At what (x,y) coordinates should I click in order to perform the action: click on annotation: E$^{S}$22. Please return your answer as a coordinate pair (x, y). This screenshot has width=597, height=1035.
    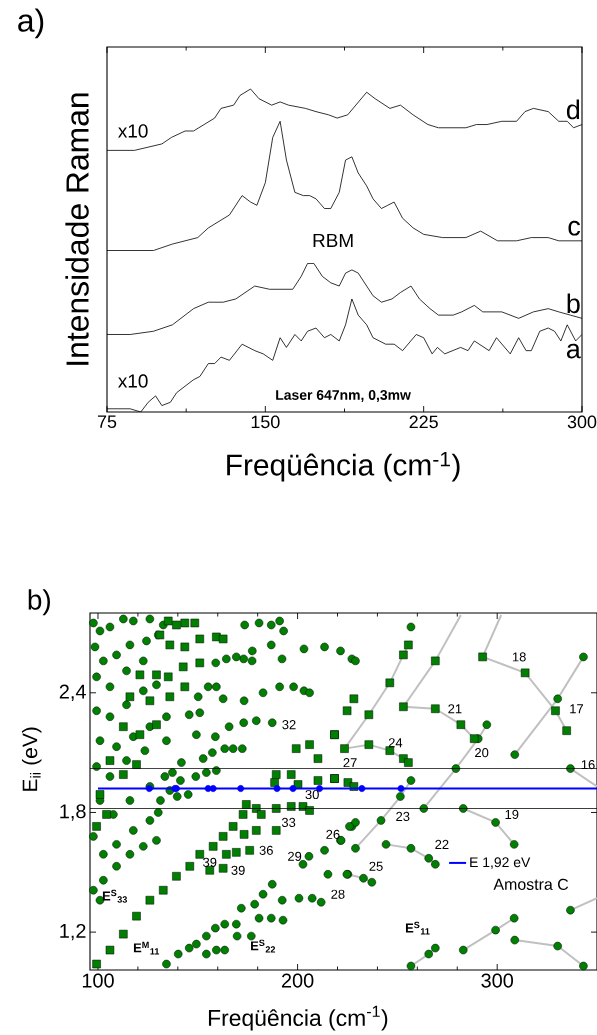
    Looking at the image, I should click on (263, 946).